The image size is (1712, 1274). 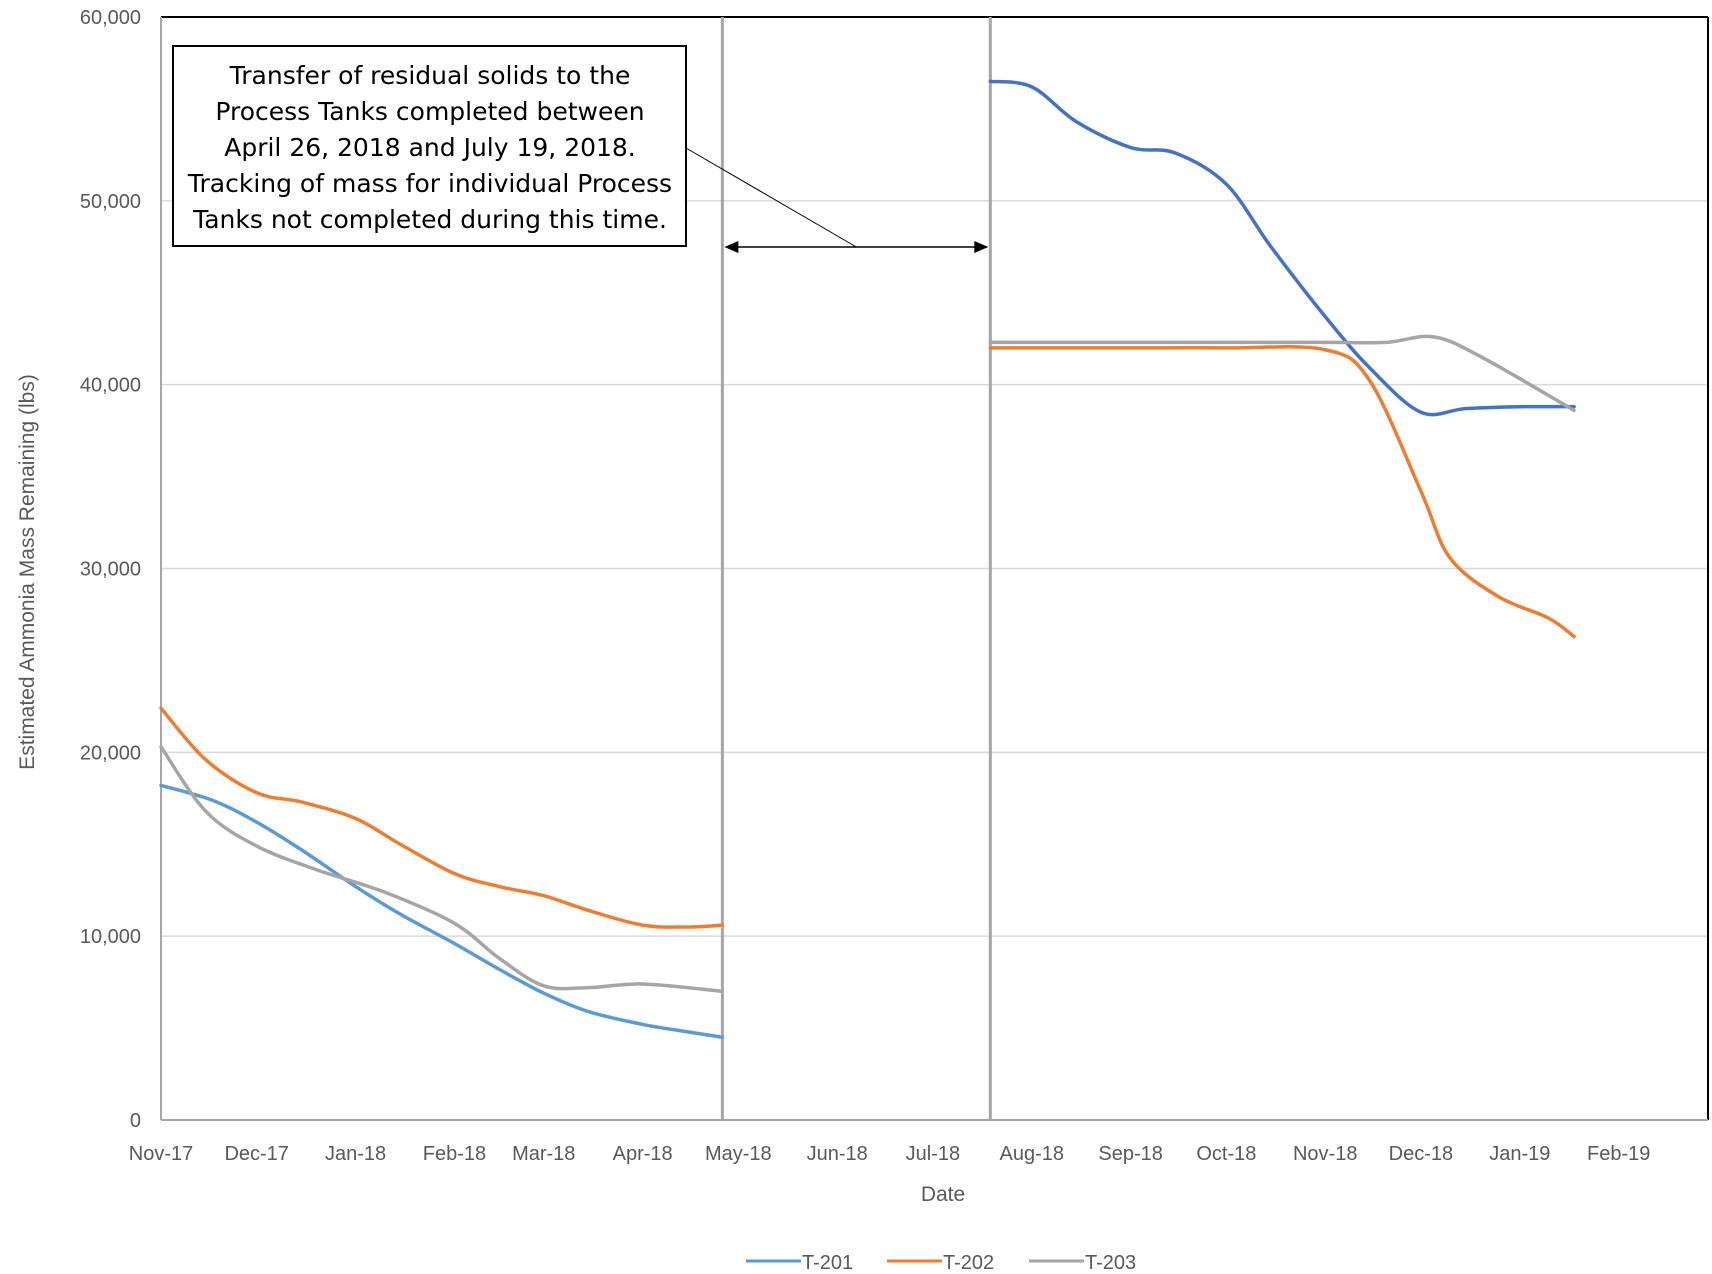 I want to click on y-tick-label: 50,000, so click(x=110, y=202).